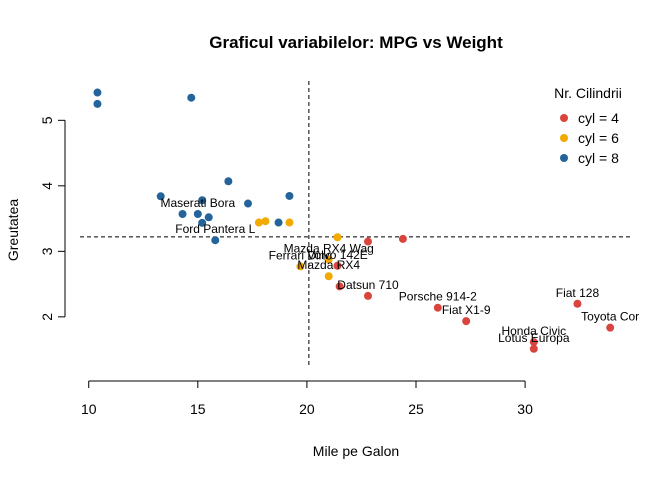  Describe the element at coordinates (466, 310) in the screenshot. I see `point-label: Fiat X1-9` at that location.